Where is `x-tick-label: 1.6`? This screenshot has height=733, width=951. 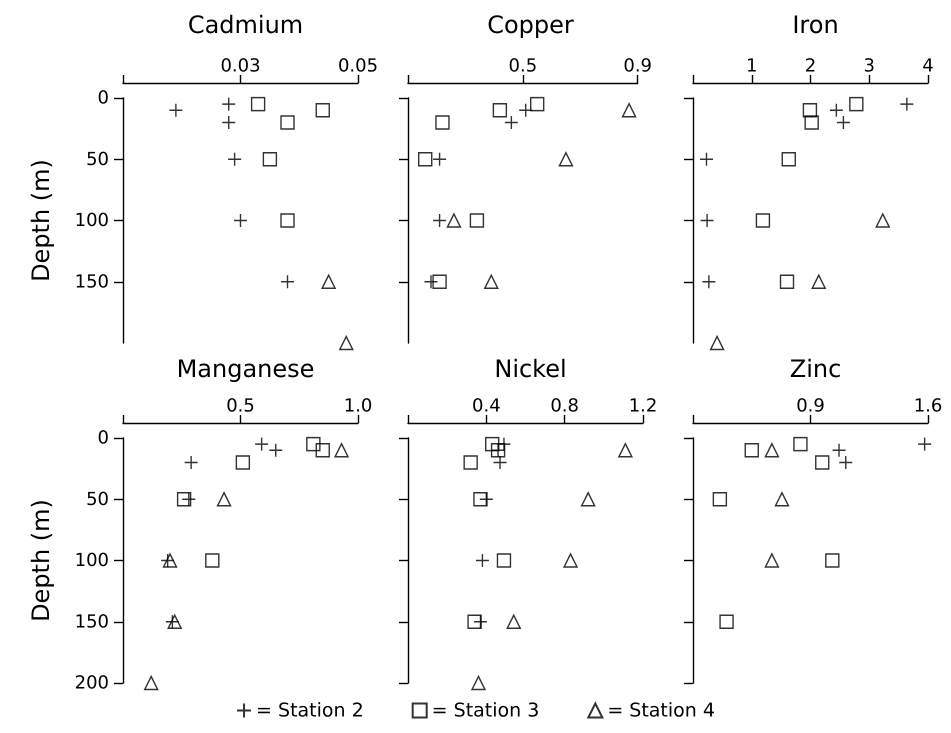
x-tick-label: 1.6 is located at coordinates (928, 406).